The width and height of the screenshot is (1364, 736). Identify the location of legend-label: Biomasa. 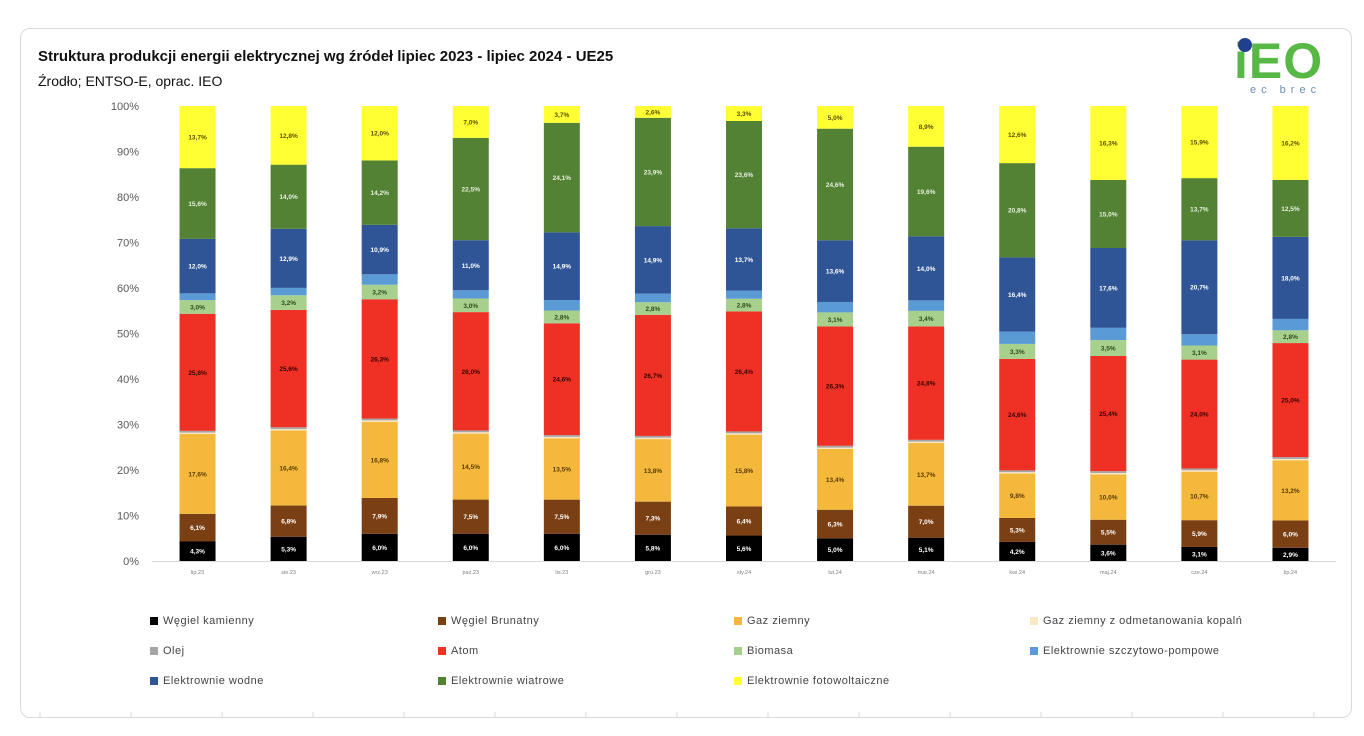
(770, 651).